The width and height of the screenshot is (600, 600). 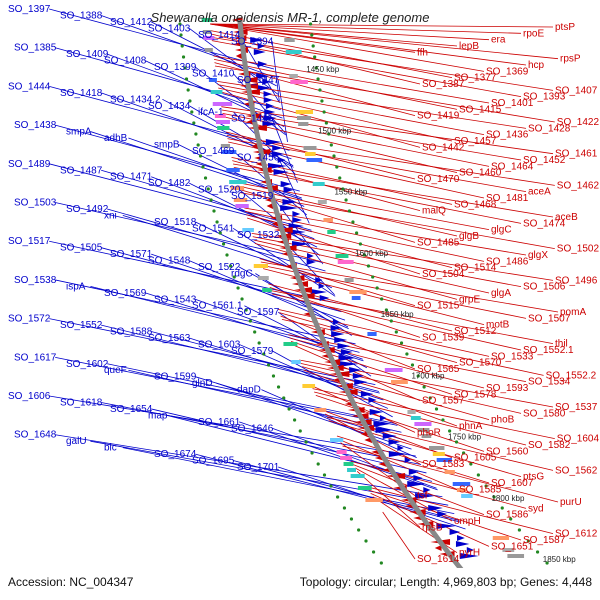 I want to click on forward-gene-label: SO_1603, so click(x=219, y=344).